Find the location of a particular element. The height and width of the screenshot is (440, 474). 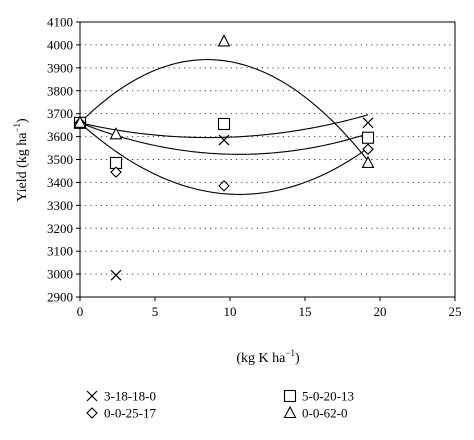

x-axis-label-sup: −1 is located at coordinates (290, 353).